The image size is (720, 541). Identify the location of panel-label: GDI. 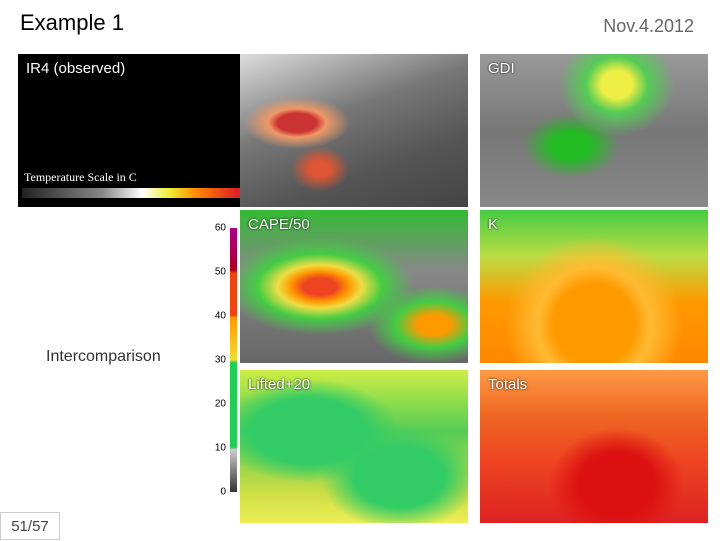
(501, 68).